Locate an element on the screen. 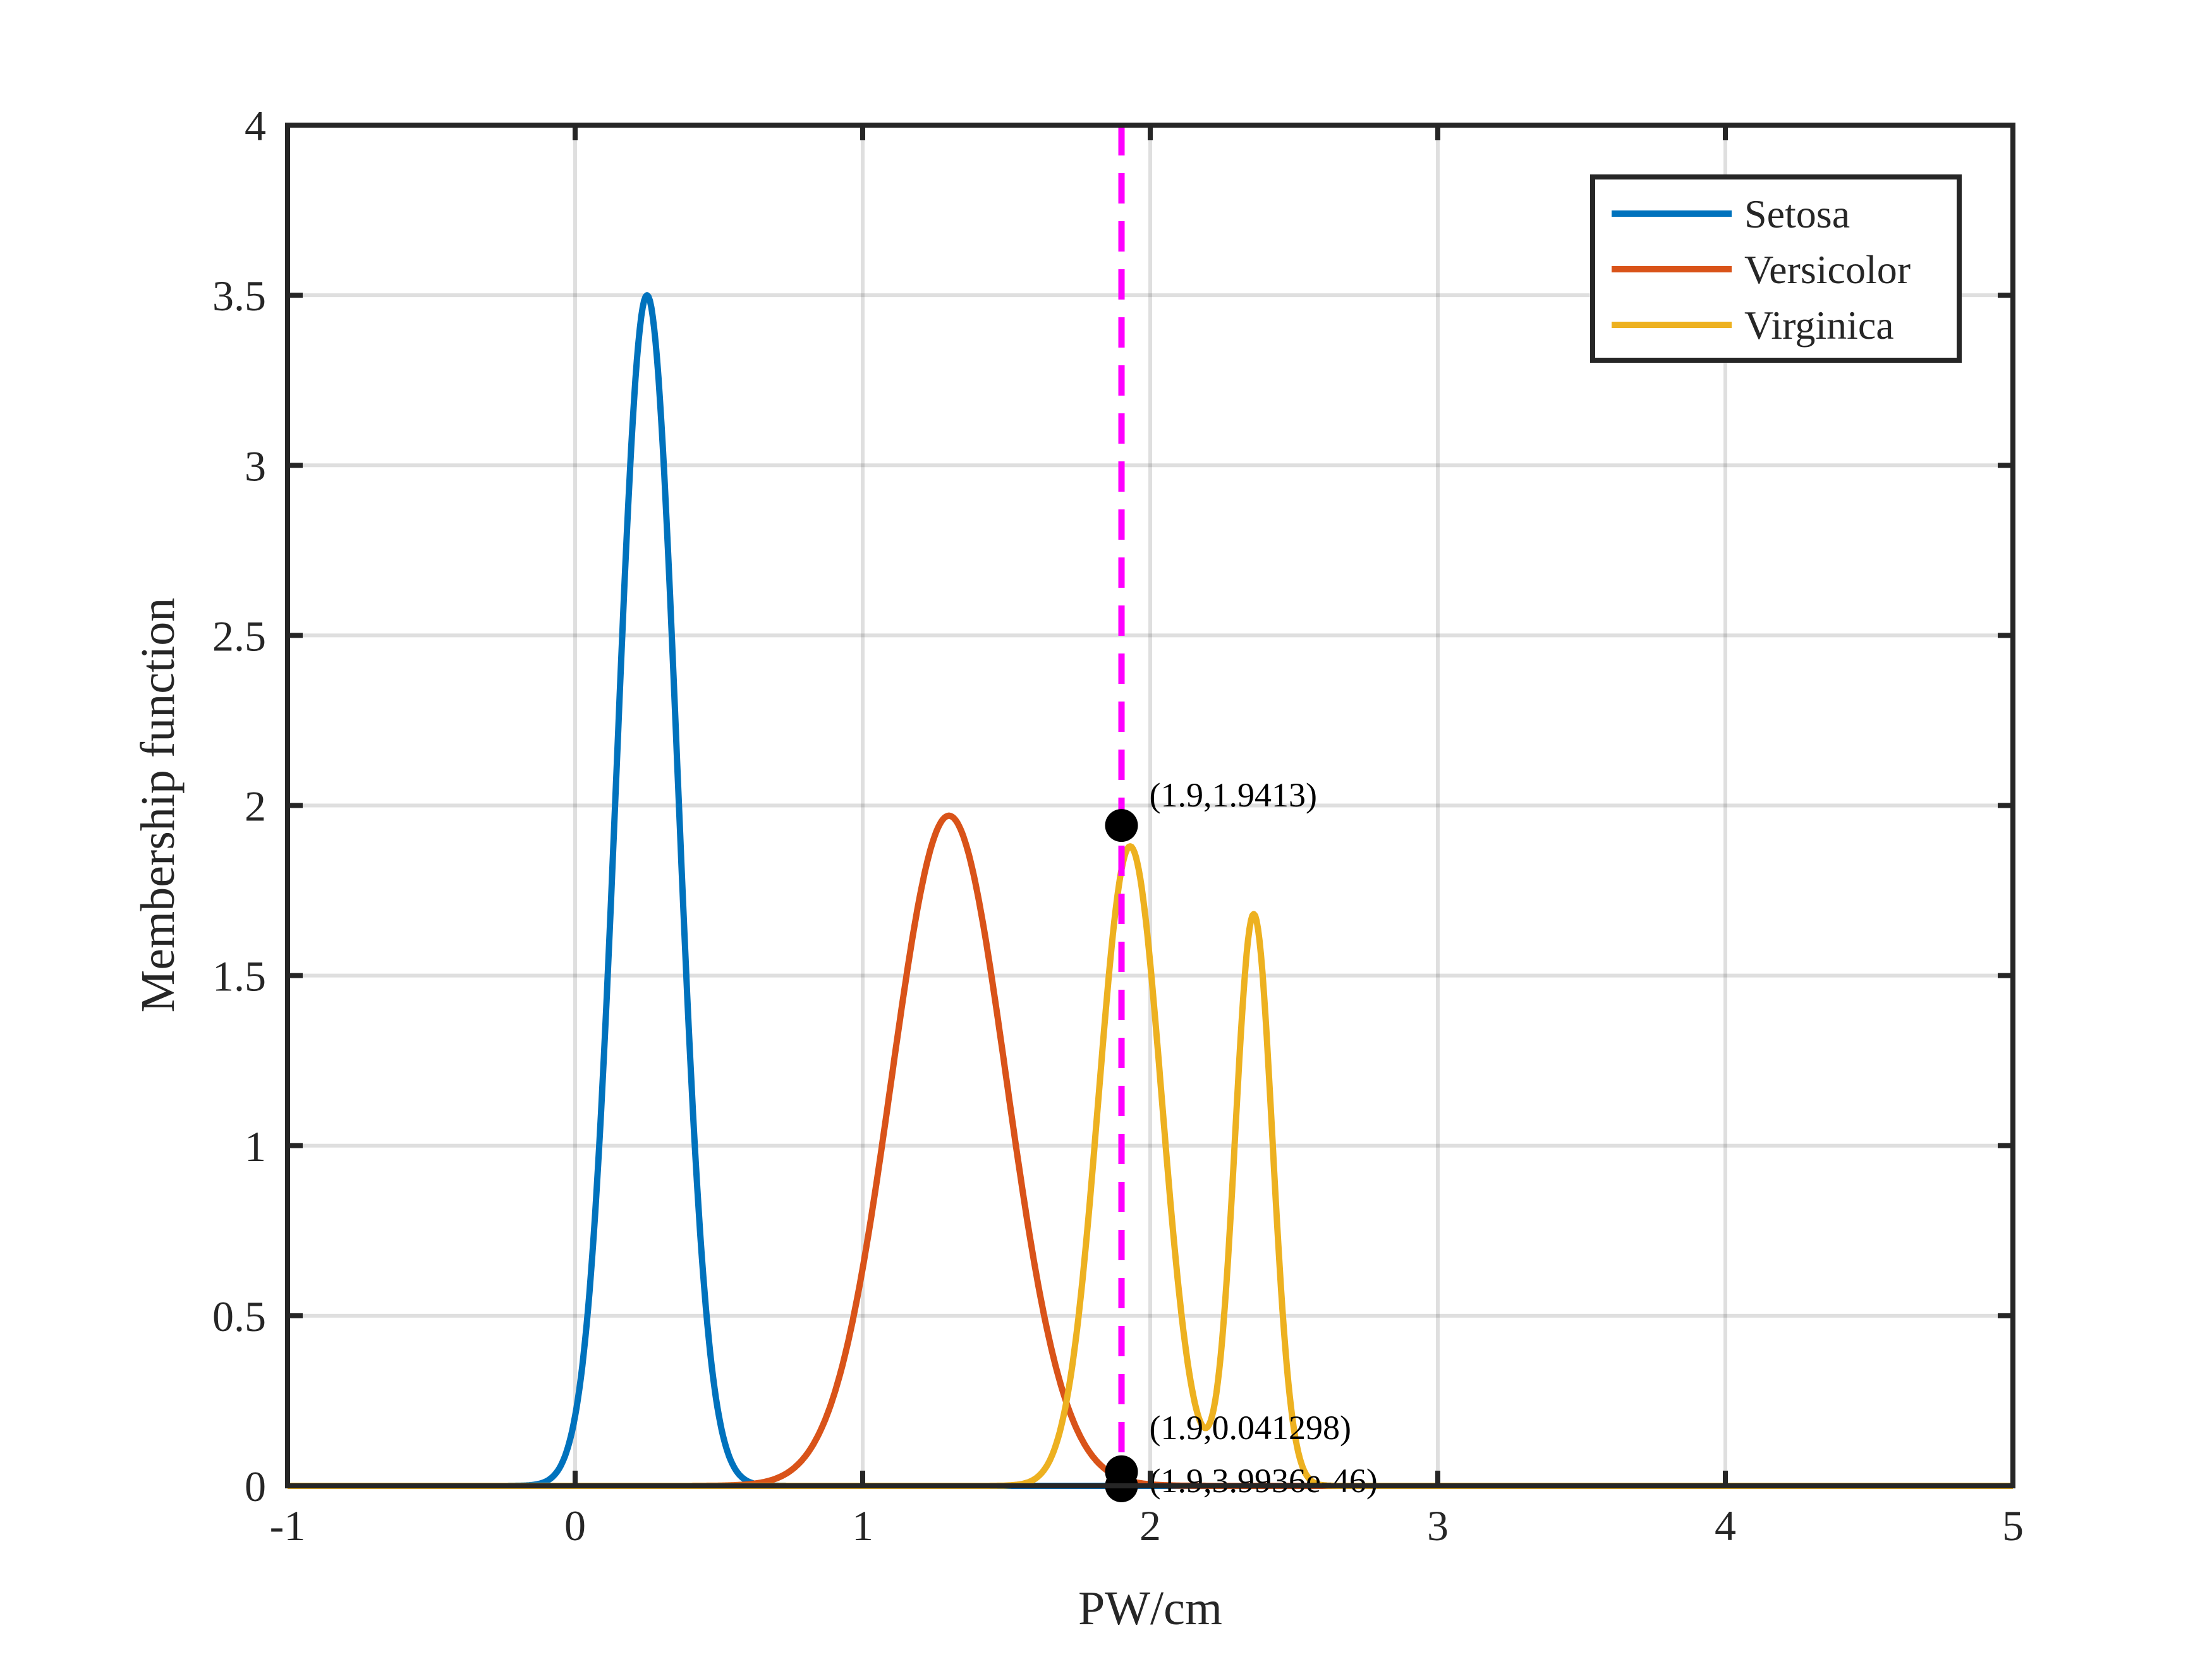 Image resolution: width=2212 pixels, height=1659 pixels. x-tick-label: 4 is located at coordinates (1725, 1526).